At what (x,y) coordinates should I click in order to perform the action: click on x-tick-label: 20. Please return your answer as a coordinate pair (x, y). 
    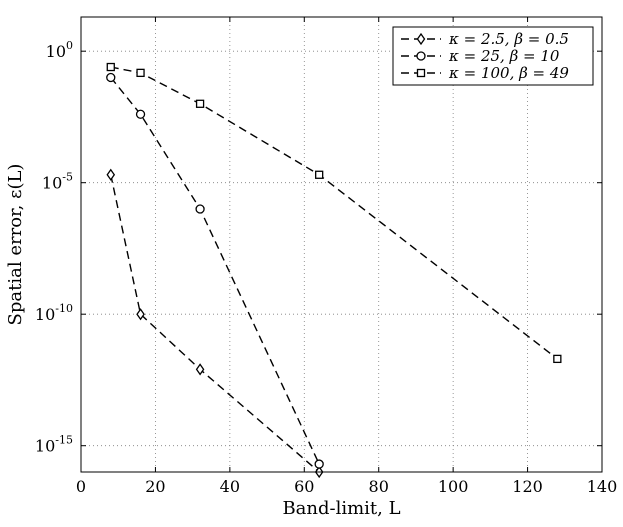
    Looking at the image, I should click on (155, 486).